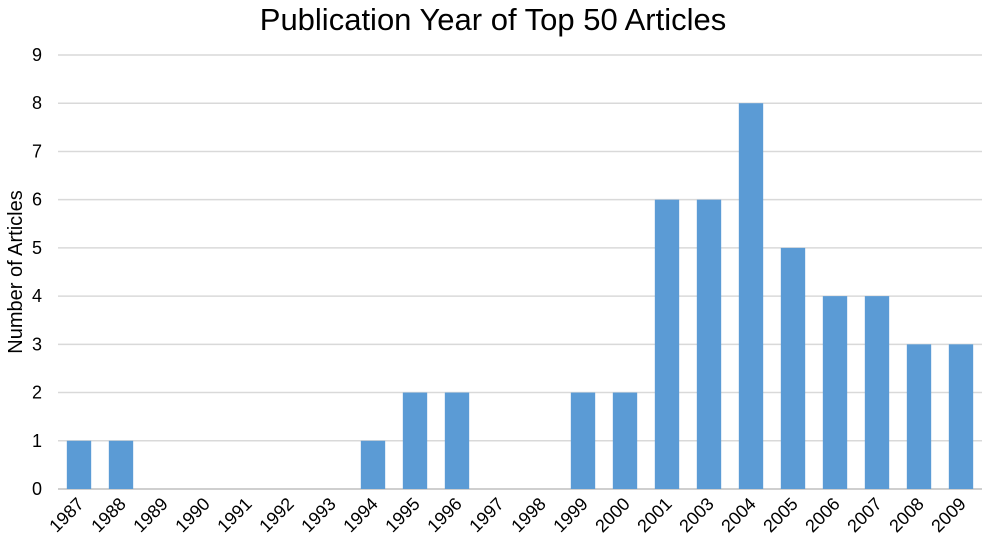  Describe the element at coordinates (402, 515) in the screenshot. I see `x-tick-label: 1995` at that location.